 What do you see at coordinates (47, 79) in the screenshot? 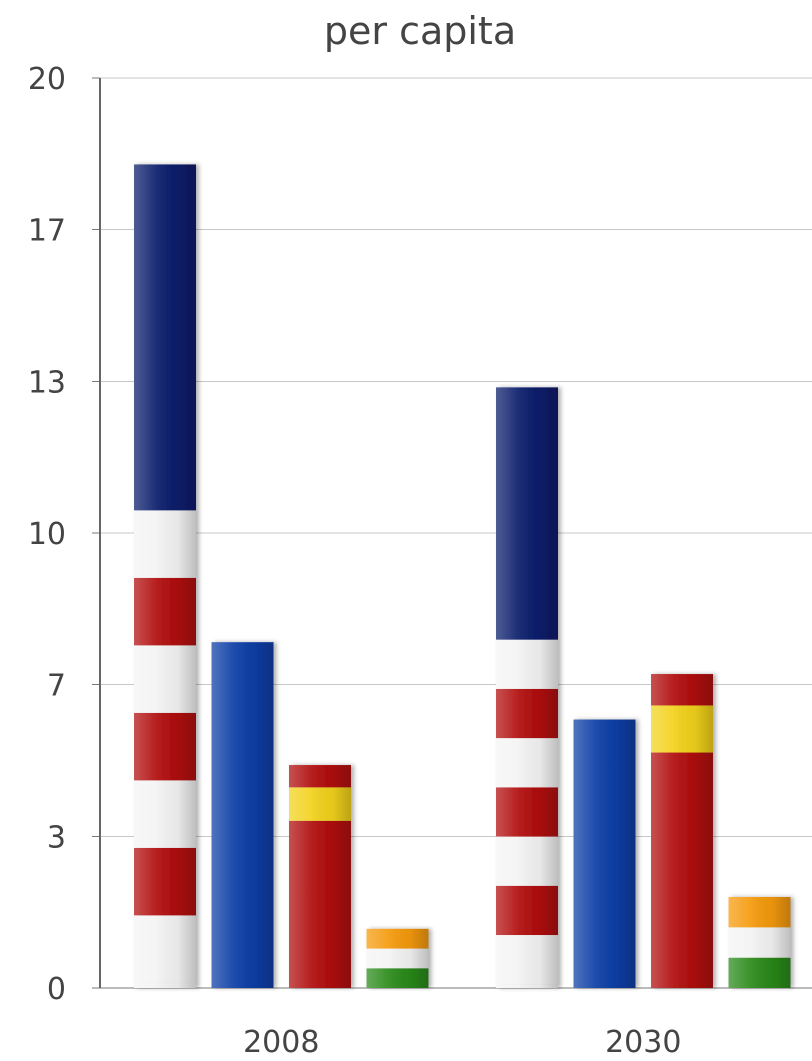
I see `y-tick-label: 20` at bounding box center [47, 79].